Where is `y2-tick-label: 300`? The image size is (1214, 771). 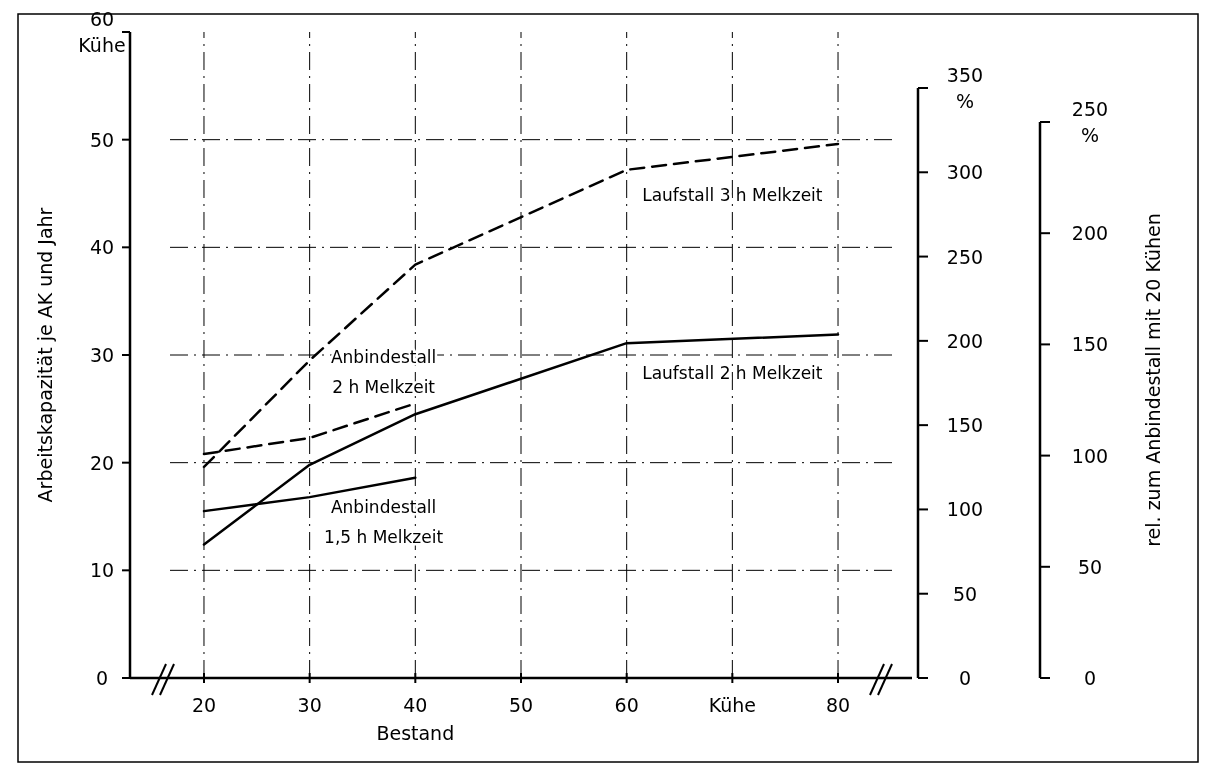 y2-tick-label: 300 is located at coordinates (965, 172).